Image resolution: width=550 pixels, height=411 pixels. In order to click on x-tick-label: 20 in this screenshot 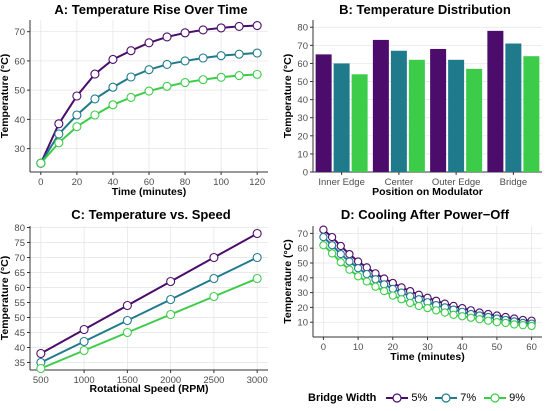, I will do `click(77, 182)`.